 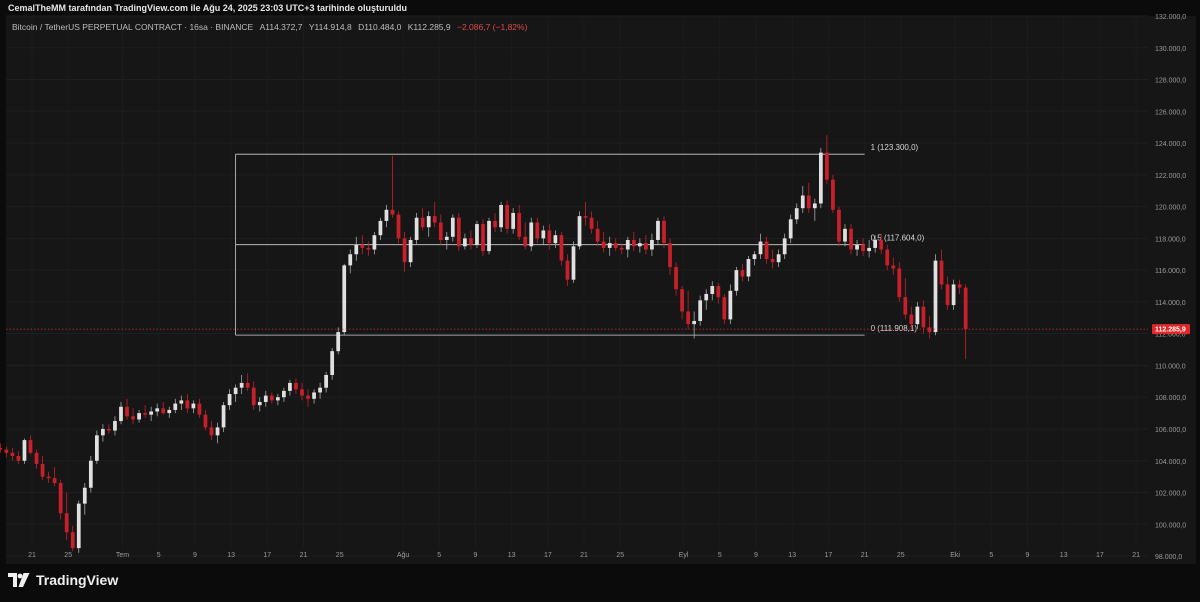 What do you see at coordinates (901, 555) in the screenshot?
I see `x-tick-label: 25` at bounding box center [901, 555].